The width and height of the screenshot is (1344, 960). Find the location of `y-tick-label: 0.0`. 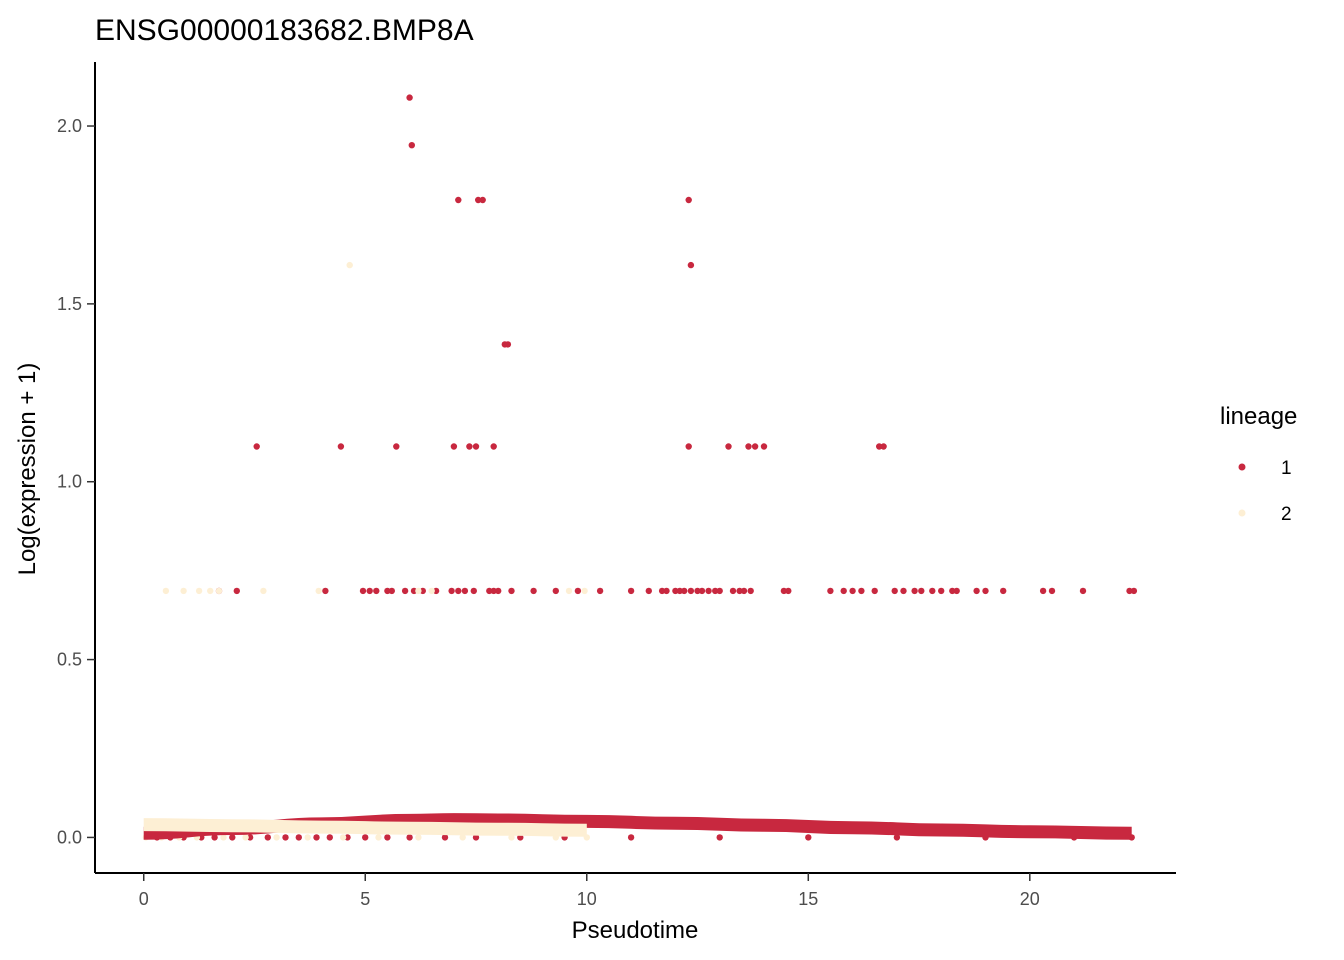

y-tick-label: 0.0 is located at coordinates (69, 837).